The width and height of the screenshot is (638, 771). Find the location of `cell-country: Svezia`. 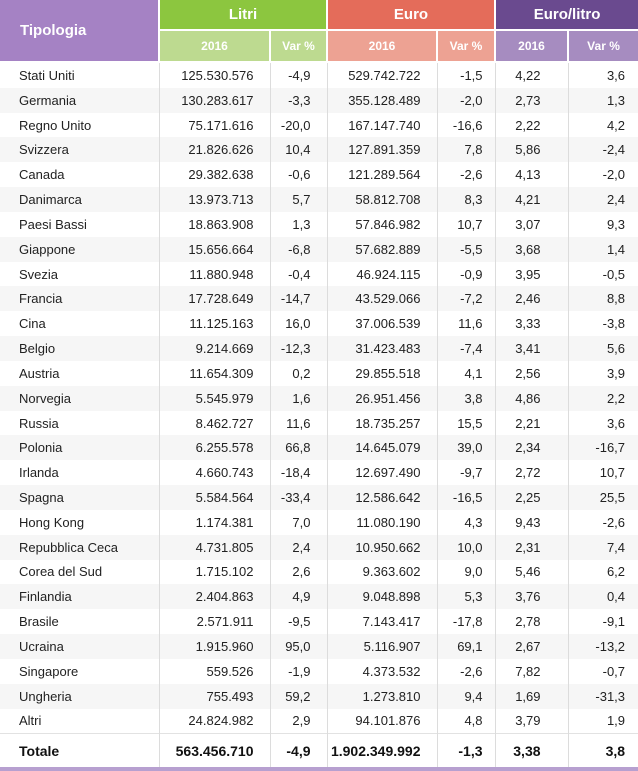

cell-country: Svezia is located at coordinates (79, 274).